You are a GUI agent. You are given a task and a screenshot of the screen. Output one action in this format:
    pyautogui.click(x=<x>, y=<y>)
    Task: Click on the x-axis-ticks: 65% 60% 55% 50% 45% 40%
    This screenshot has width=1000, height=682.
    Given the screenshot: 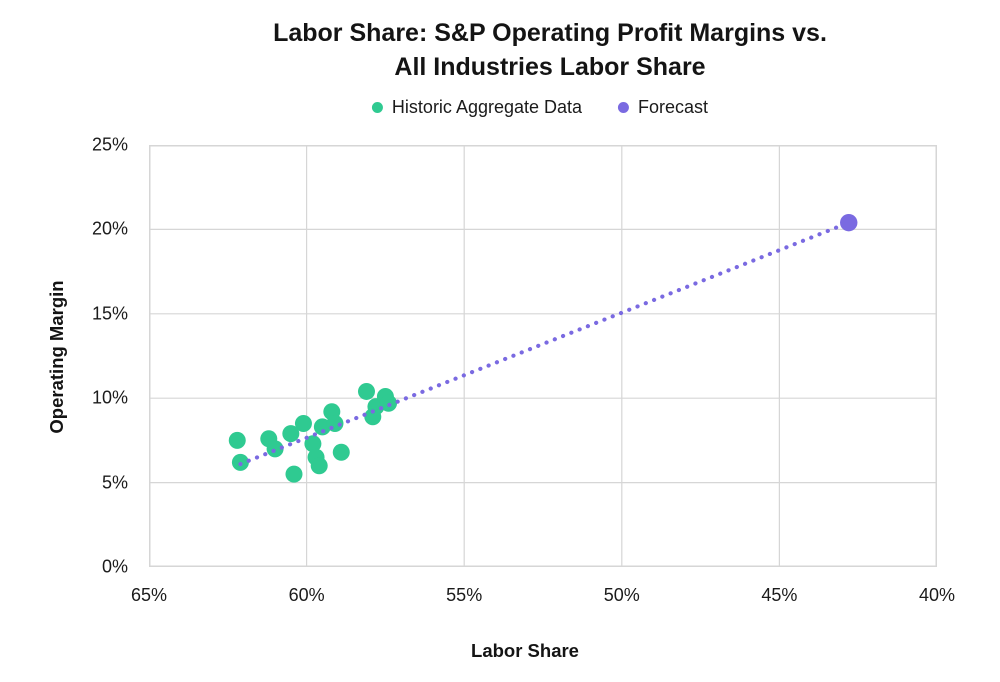 What is the action you would take?
    pyautogui.click(x=543, y=597)
    